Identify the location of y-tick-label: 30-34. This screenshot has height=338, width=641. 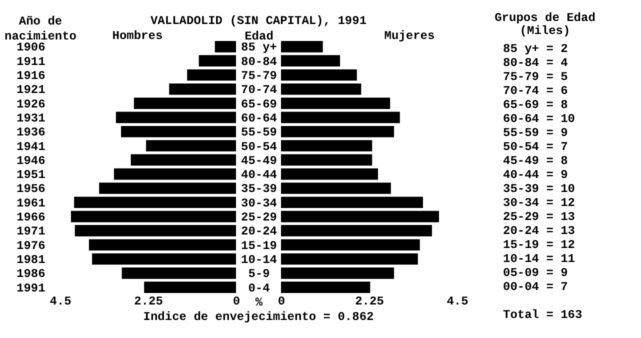
(259, 203).